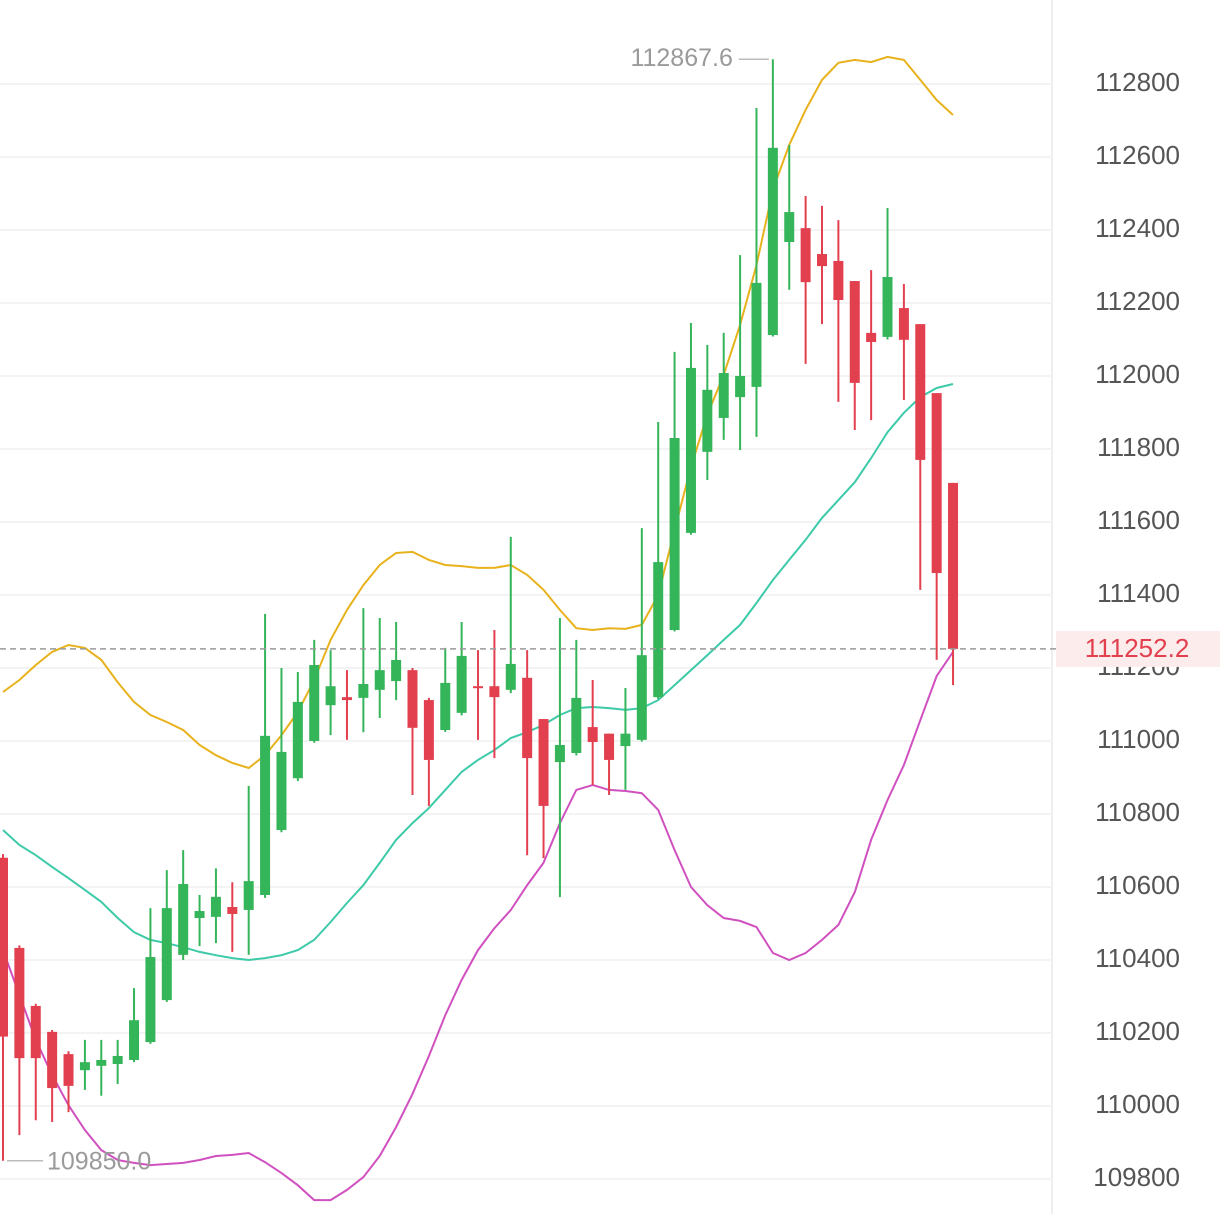  I want to click on y-tick-label: 110600, so click(1137, 885).